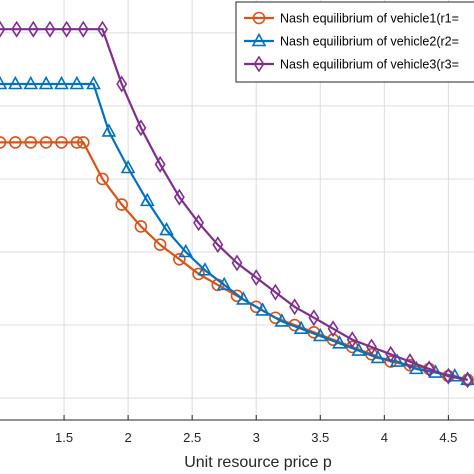  I want to click on x-tick-label: 2.5, so click(192, 437).